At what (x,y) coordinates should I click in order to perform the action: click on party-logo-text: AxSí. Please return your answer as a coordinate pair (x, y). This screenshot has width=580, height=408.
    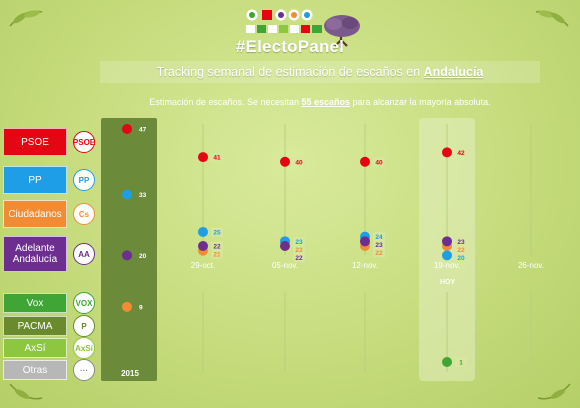
    Looking at the image, I should click on (84, 348).